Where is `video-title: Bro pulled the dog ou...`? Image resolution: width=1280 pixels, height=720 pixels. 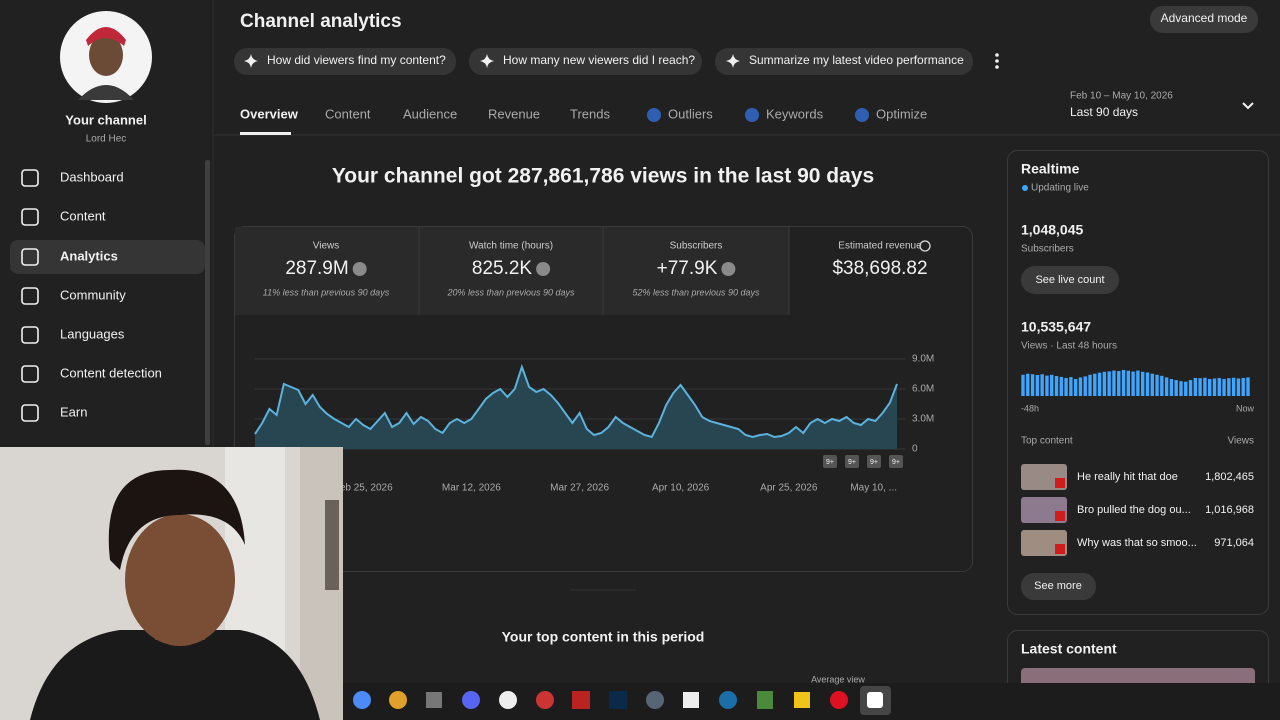 video-title: Bro pulled the dog ou... is located at coordinates (1134, 510).